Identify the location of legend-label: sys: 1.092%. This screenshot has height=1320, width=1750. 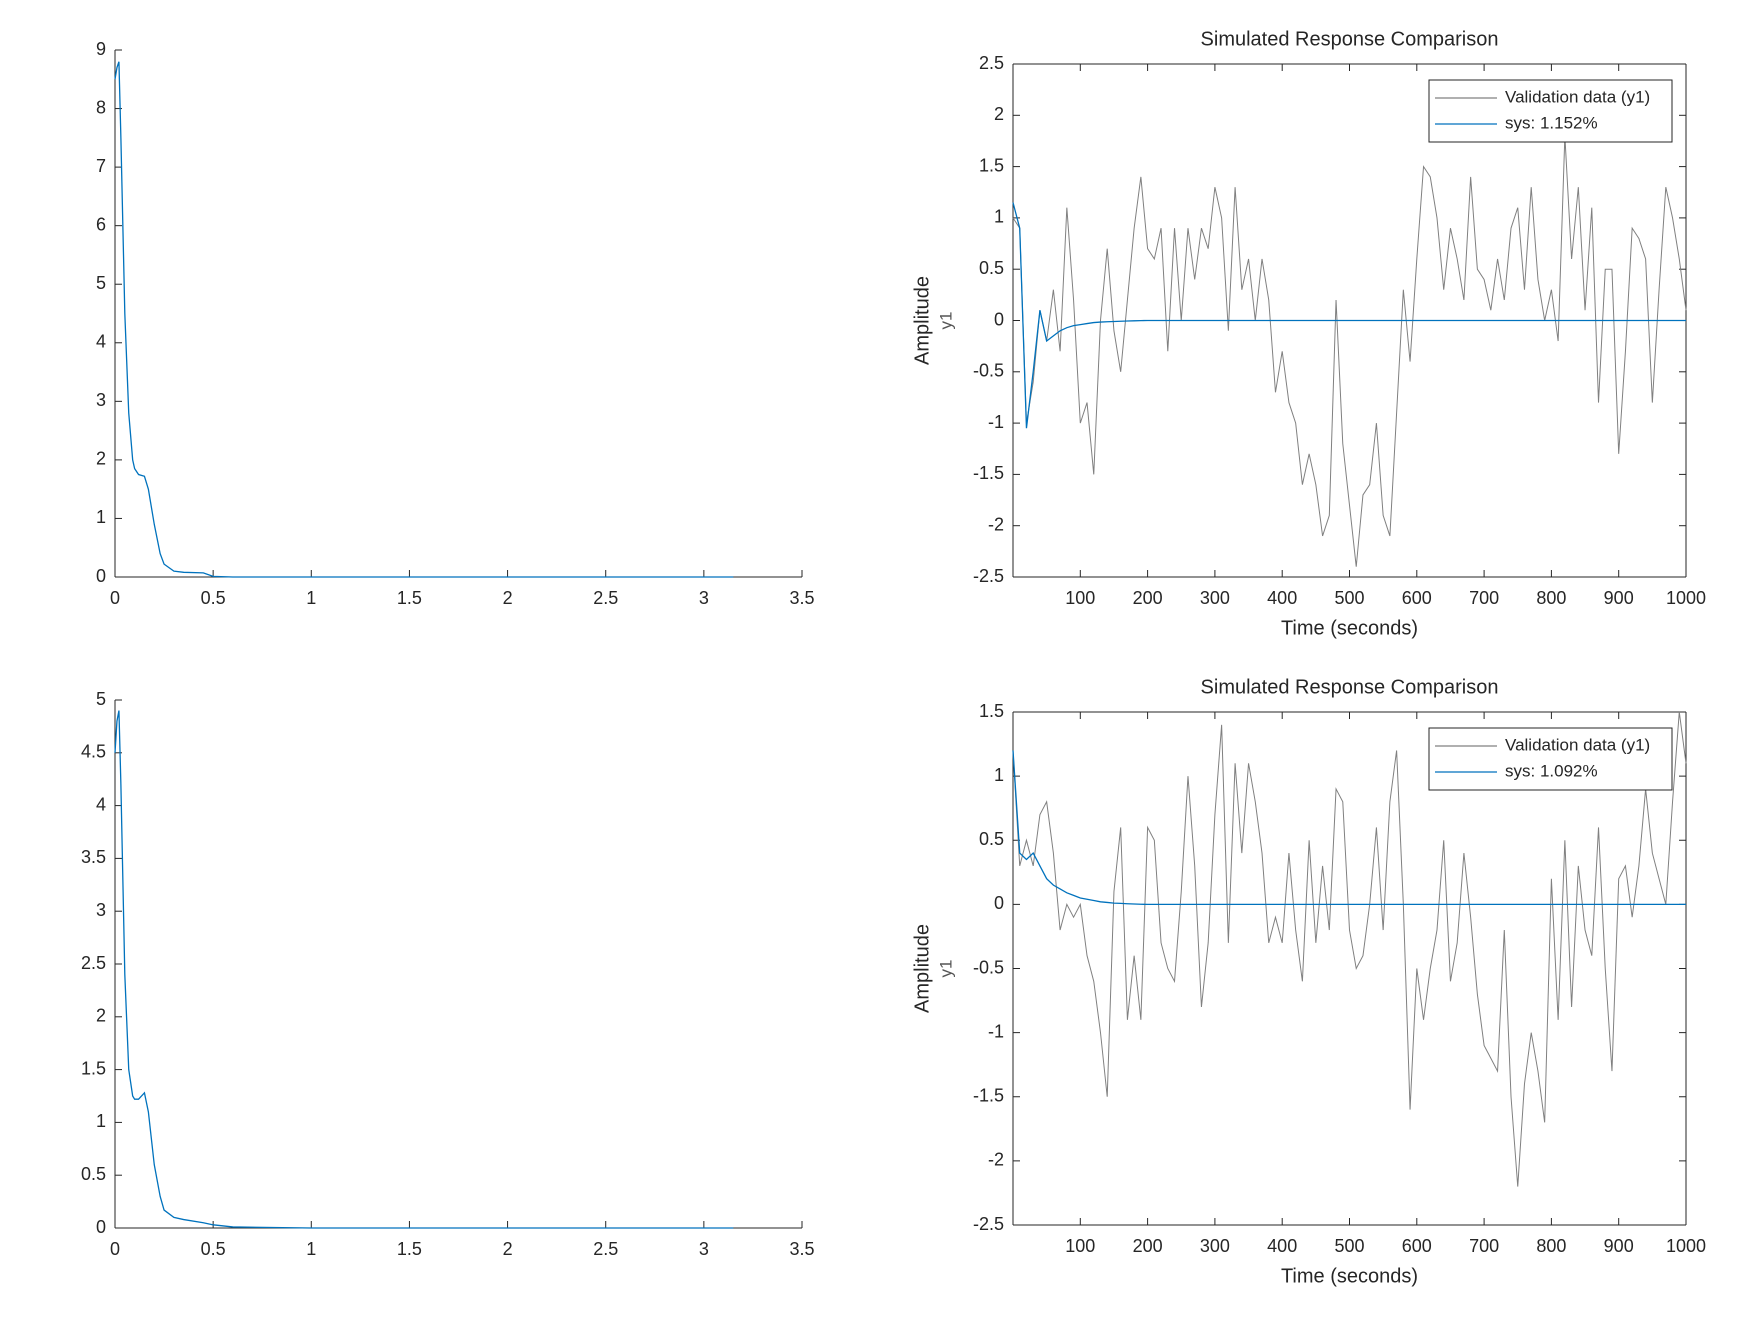
(1551, 770).